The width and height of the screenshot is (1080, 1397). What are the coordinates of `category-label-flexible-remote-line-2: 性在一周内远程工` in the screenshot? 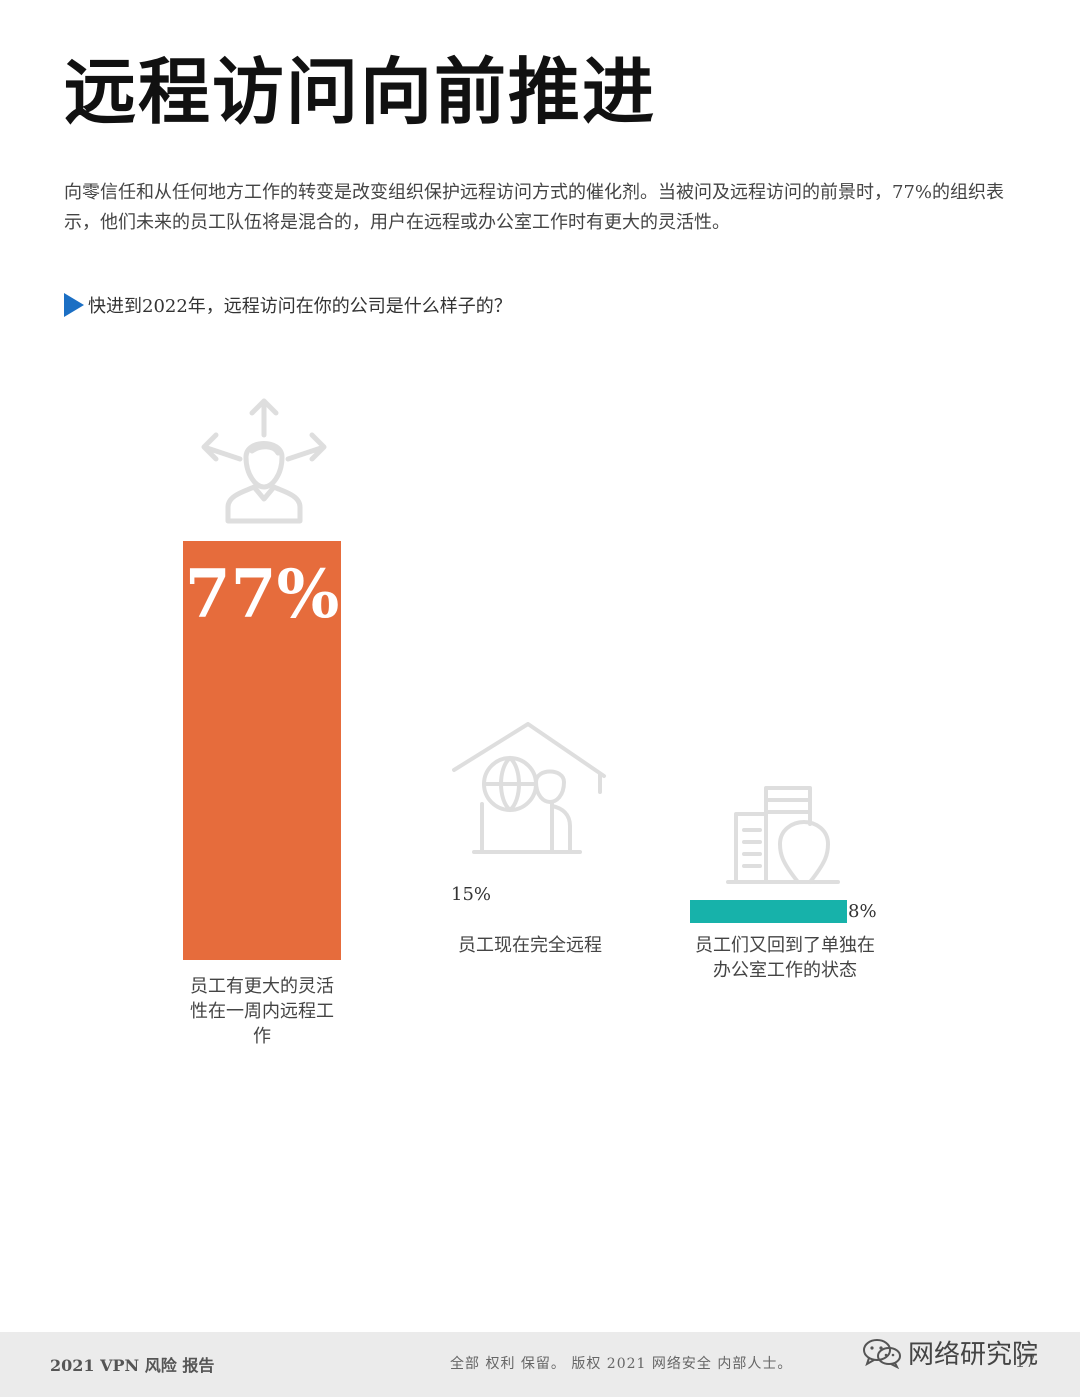 It's located at (262, 1011).